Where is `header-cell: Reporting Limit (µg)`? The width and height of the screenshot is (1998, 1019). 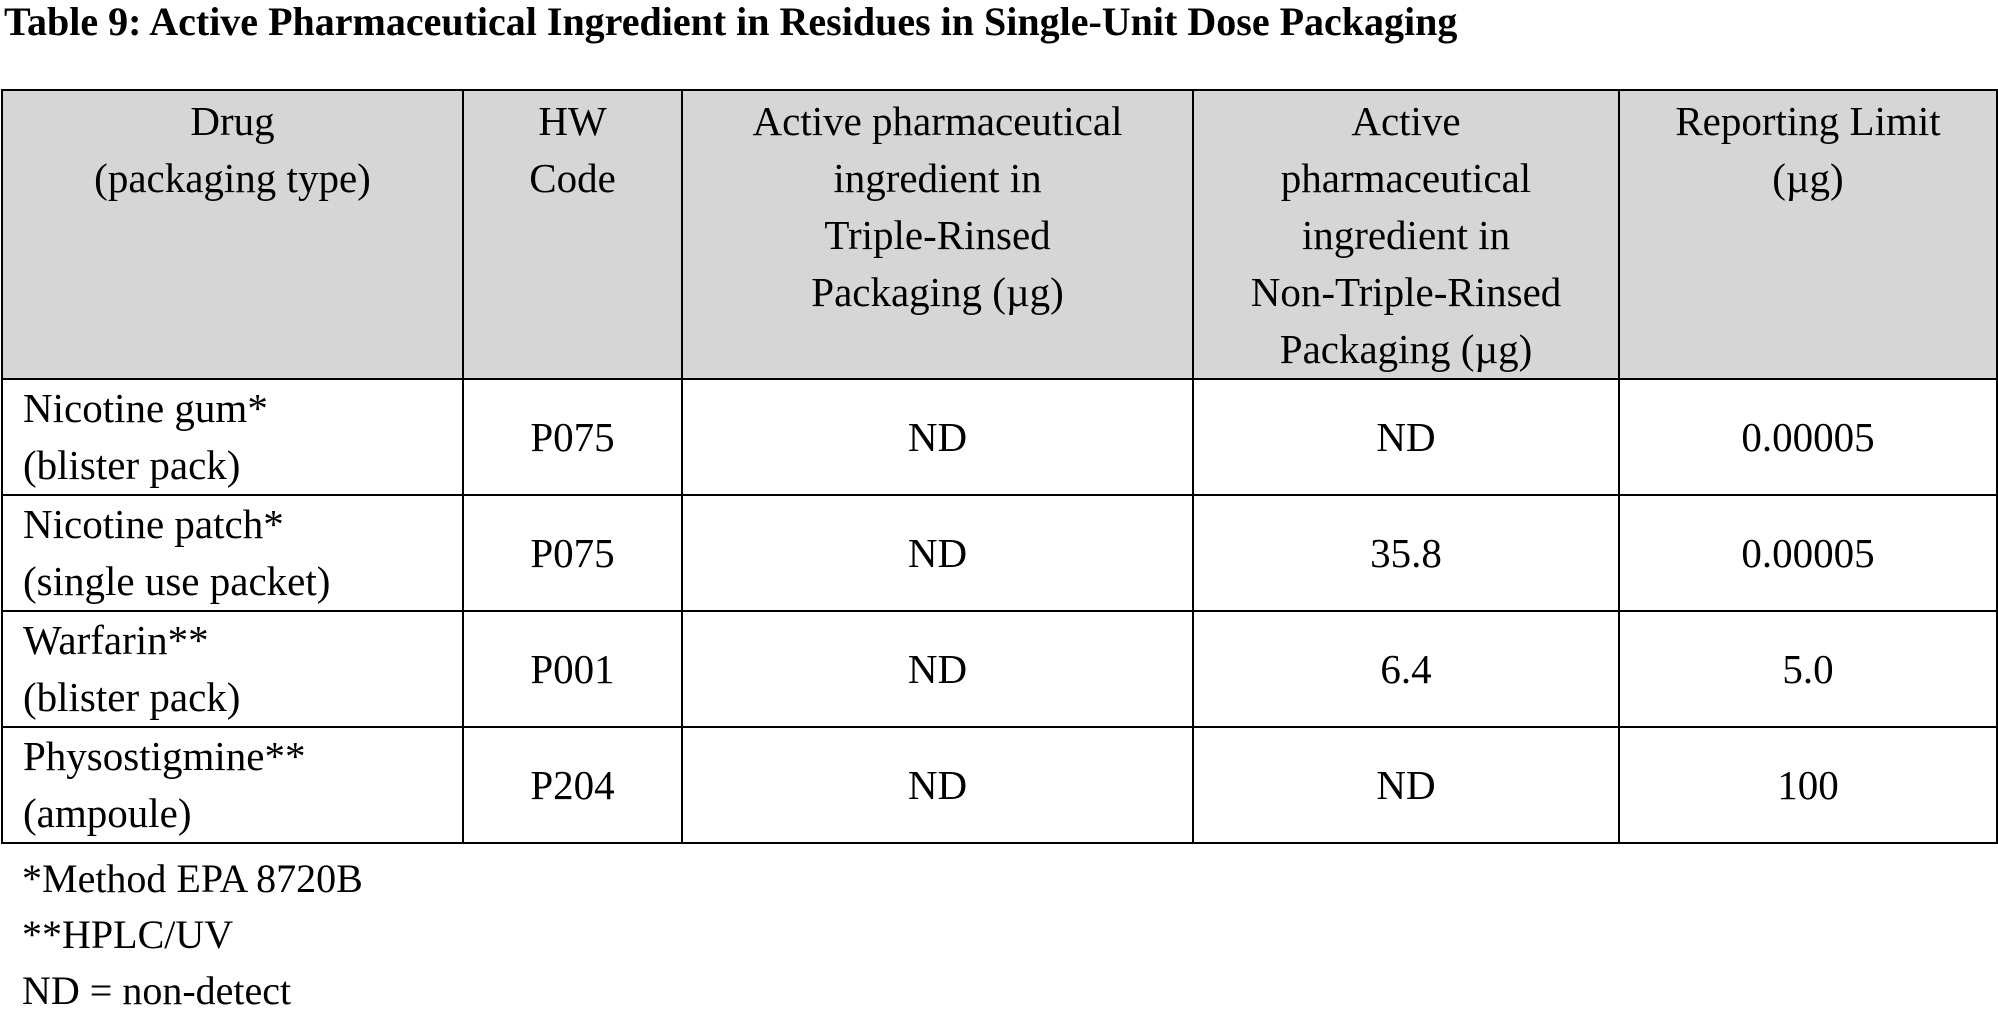
header-cell: Reporting Limit (µg) is located at coordinates (1808, 234).